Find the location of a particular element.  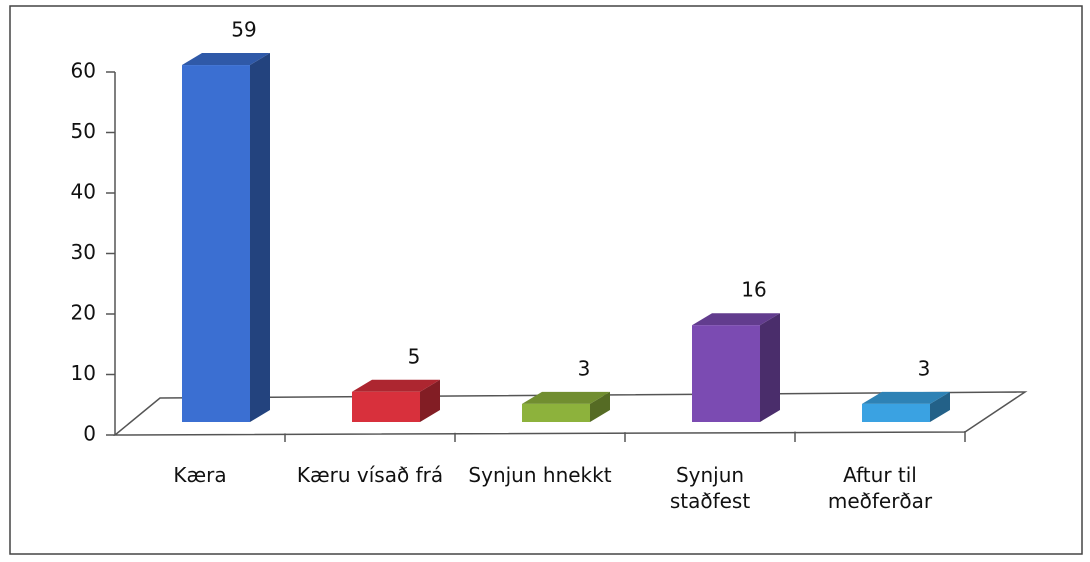

y-tick-label: 50 is located at coordinates (83, 131).